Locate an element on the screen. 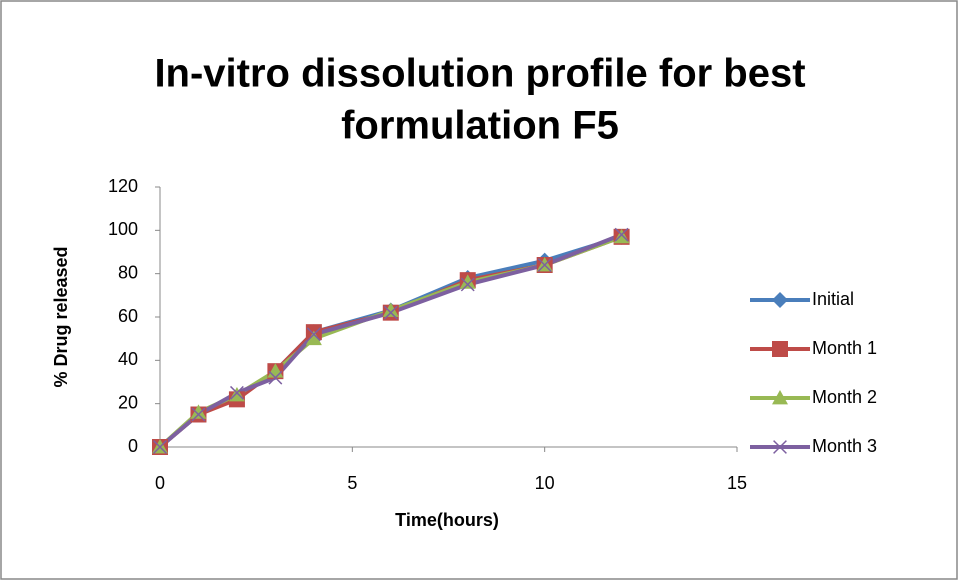 This screenshot has width=958, height=580. chart-title: formulation F5 is located at coordinates (480, 126).